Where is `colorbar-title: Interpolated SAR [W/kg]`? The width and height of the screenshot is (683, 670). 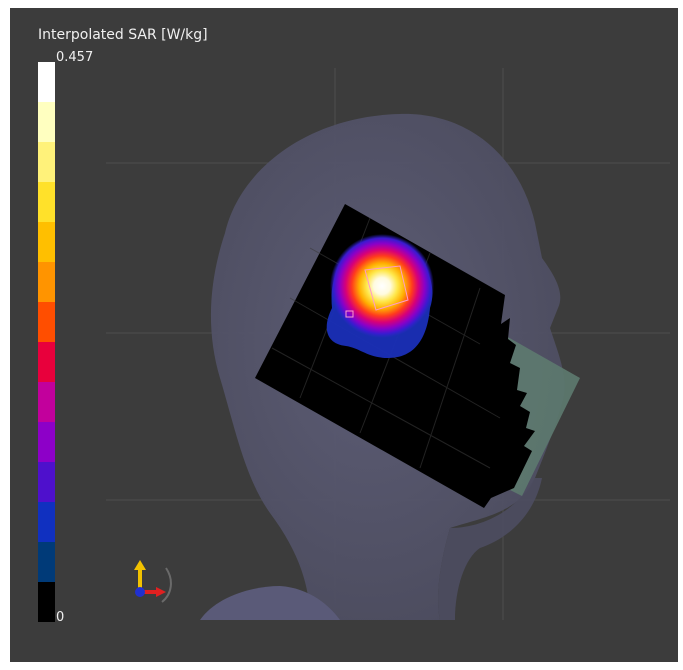
colorbar-title: Interpolated SAR [W/kg] is located at coordinates (123, 35).